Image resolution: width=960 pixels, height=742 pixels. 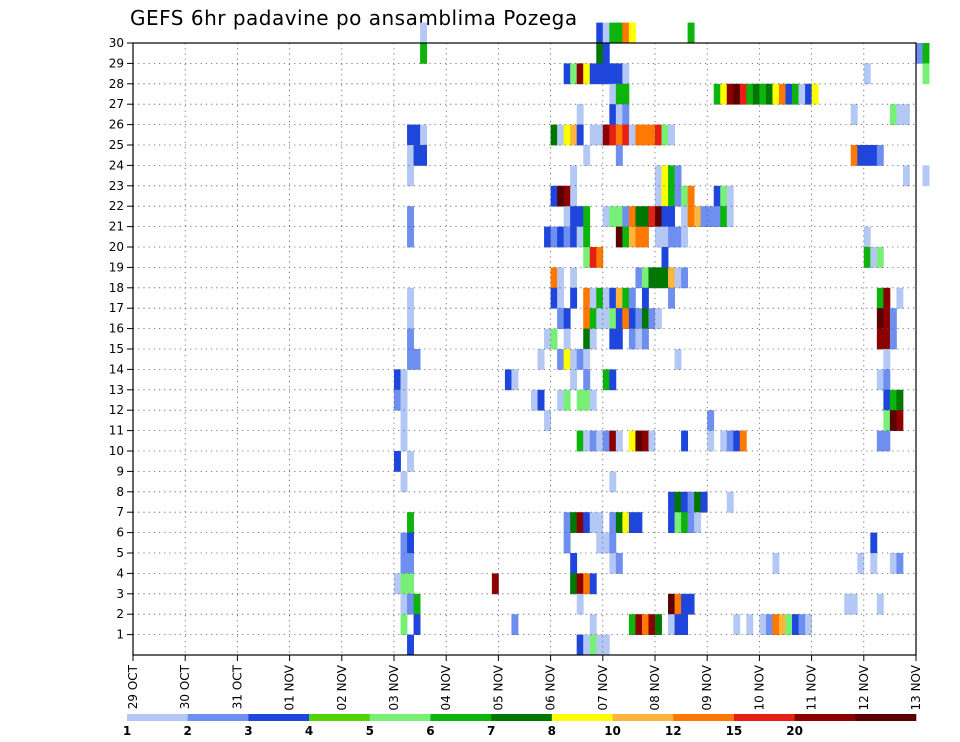 I want to click on y-tick-label: 23, so click(x=116, y=186).